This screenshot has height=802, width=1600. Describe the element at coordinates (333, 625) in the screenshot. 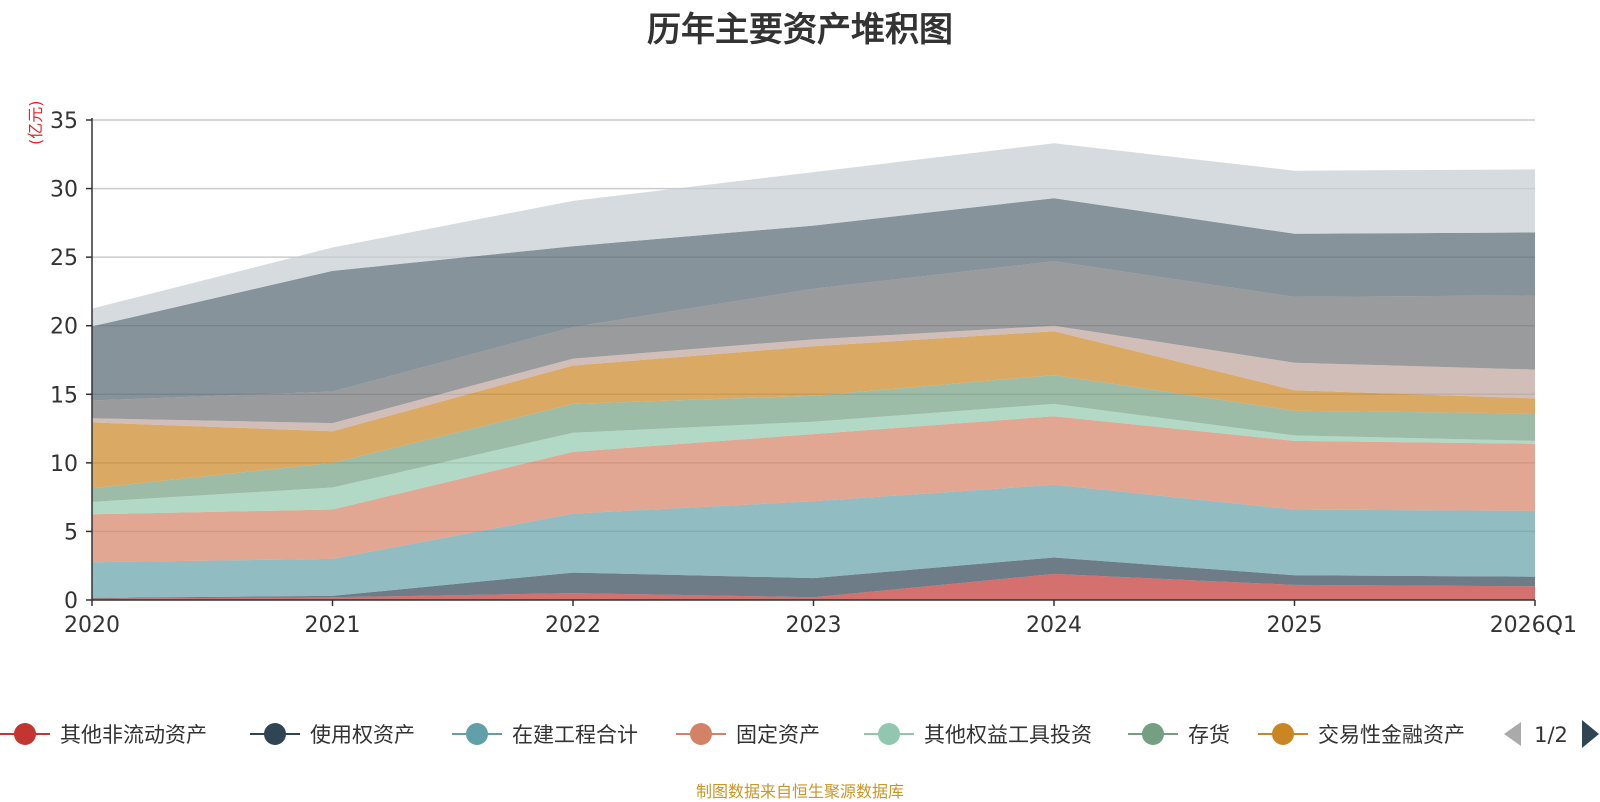

I see `x-tick-label: 2021` at that location.